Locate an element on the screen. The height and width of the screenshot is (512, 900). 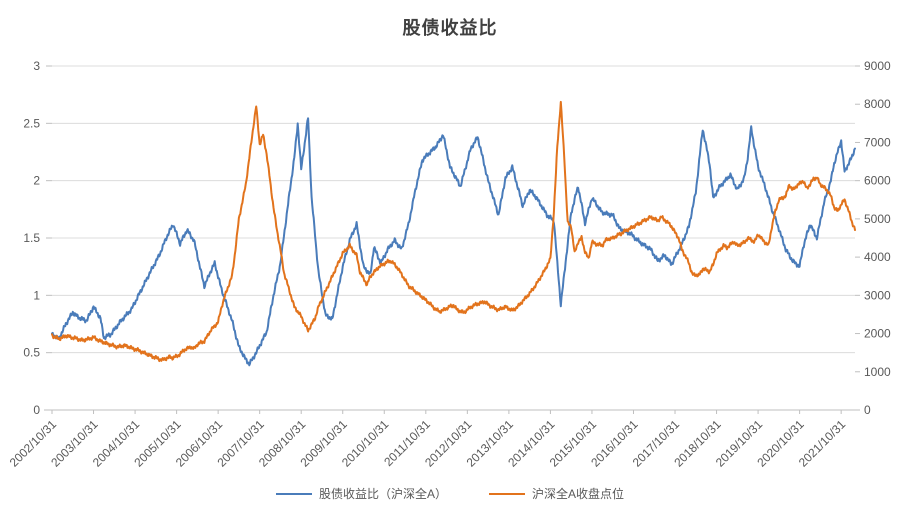
y-right-tick-label: 0 is located at coordinates (867, 410).